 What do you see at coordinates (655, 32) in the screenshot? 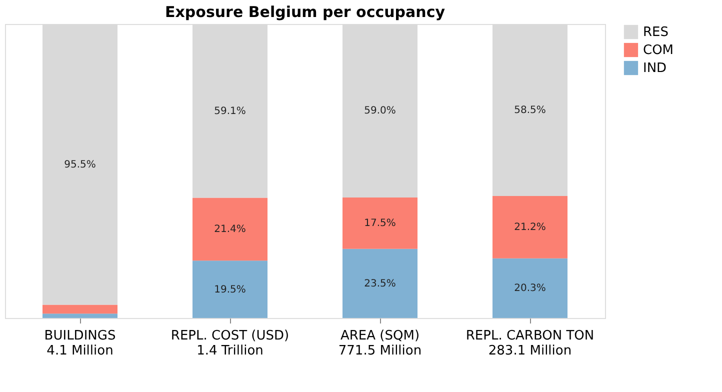
I see `legend-label: RES` at bounding box center [655, 32].